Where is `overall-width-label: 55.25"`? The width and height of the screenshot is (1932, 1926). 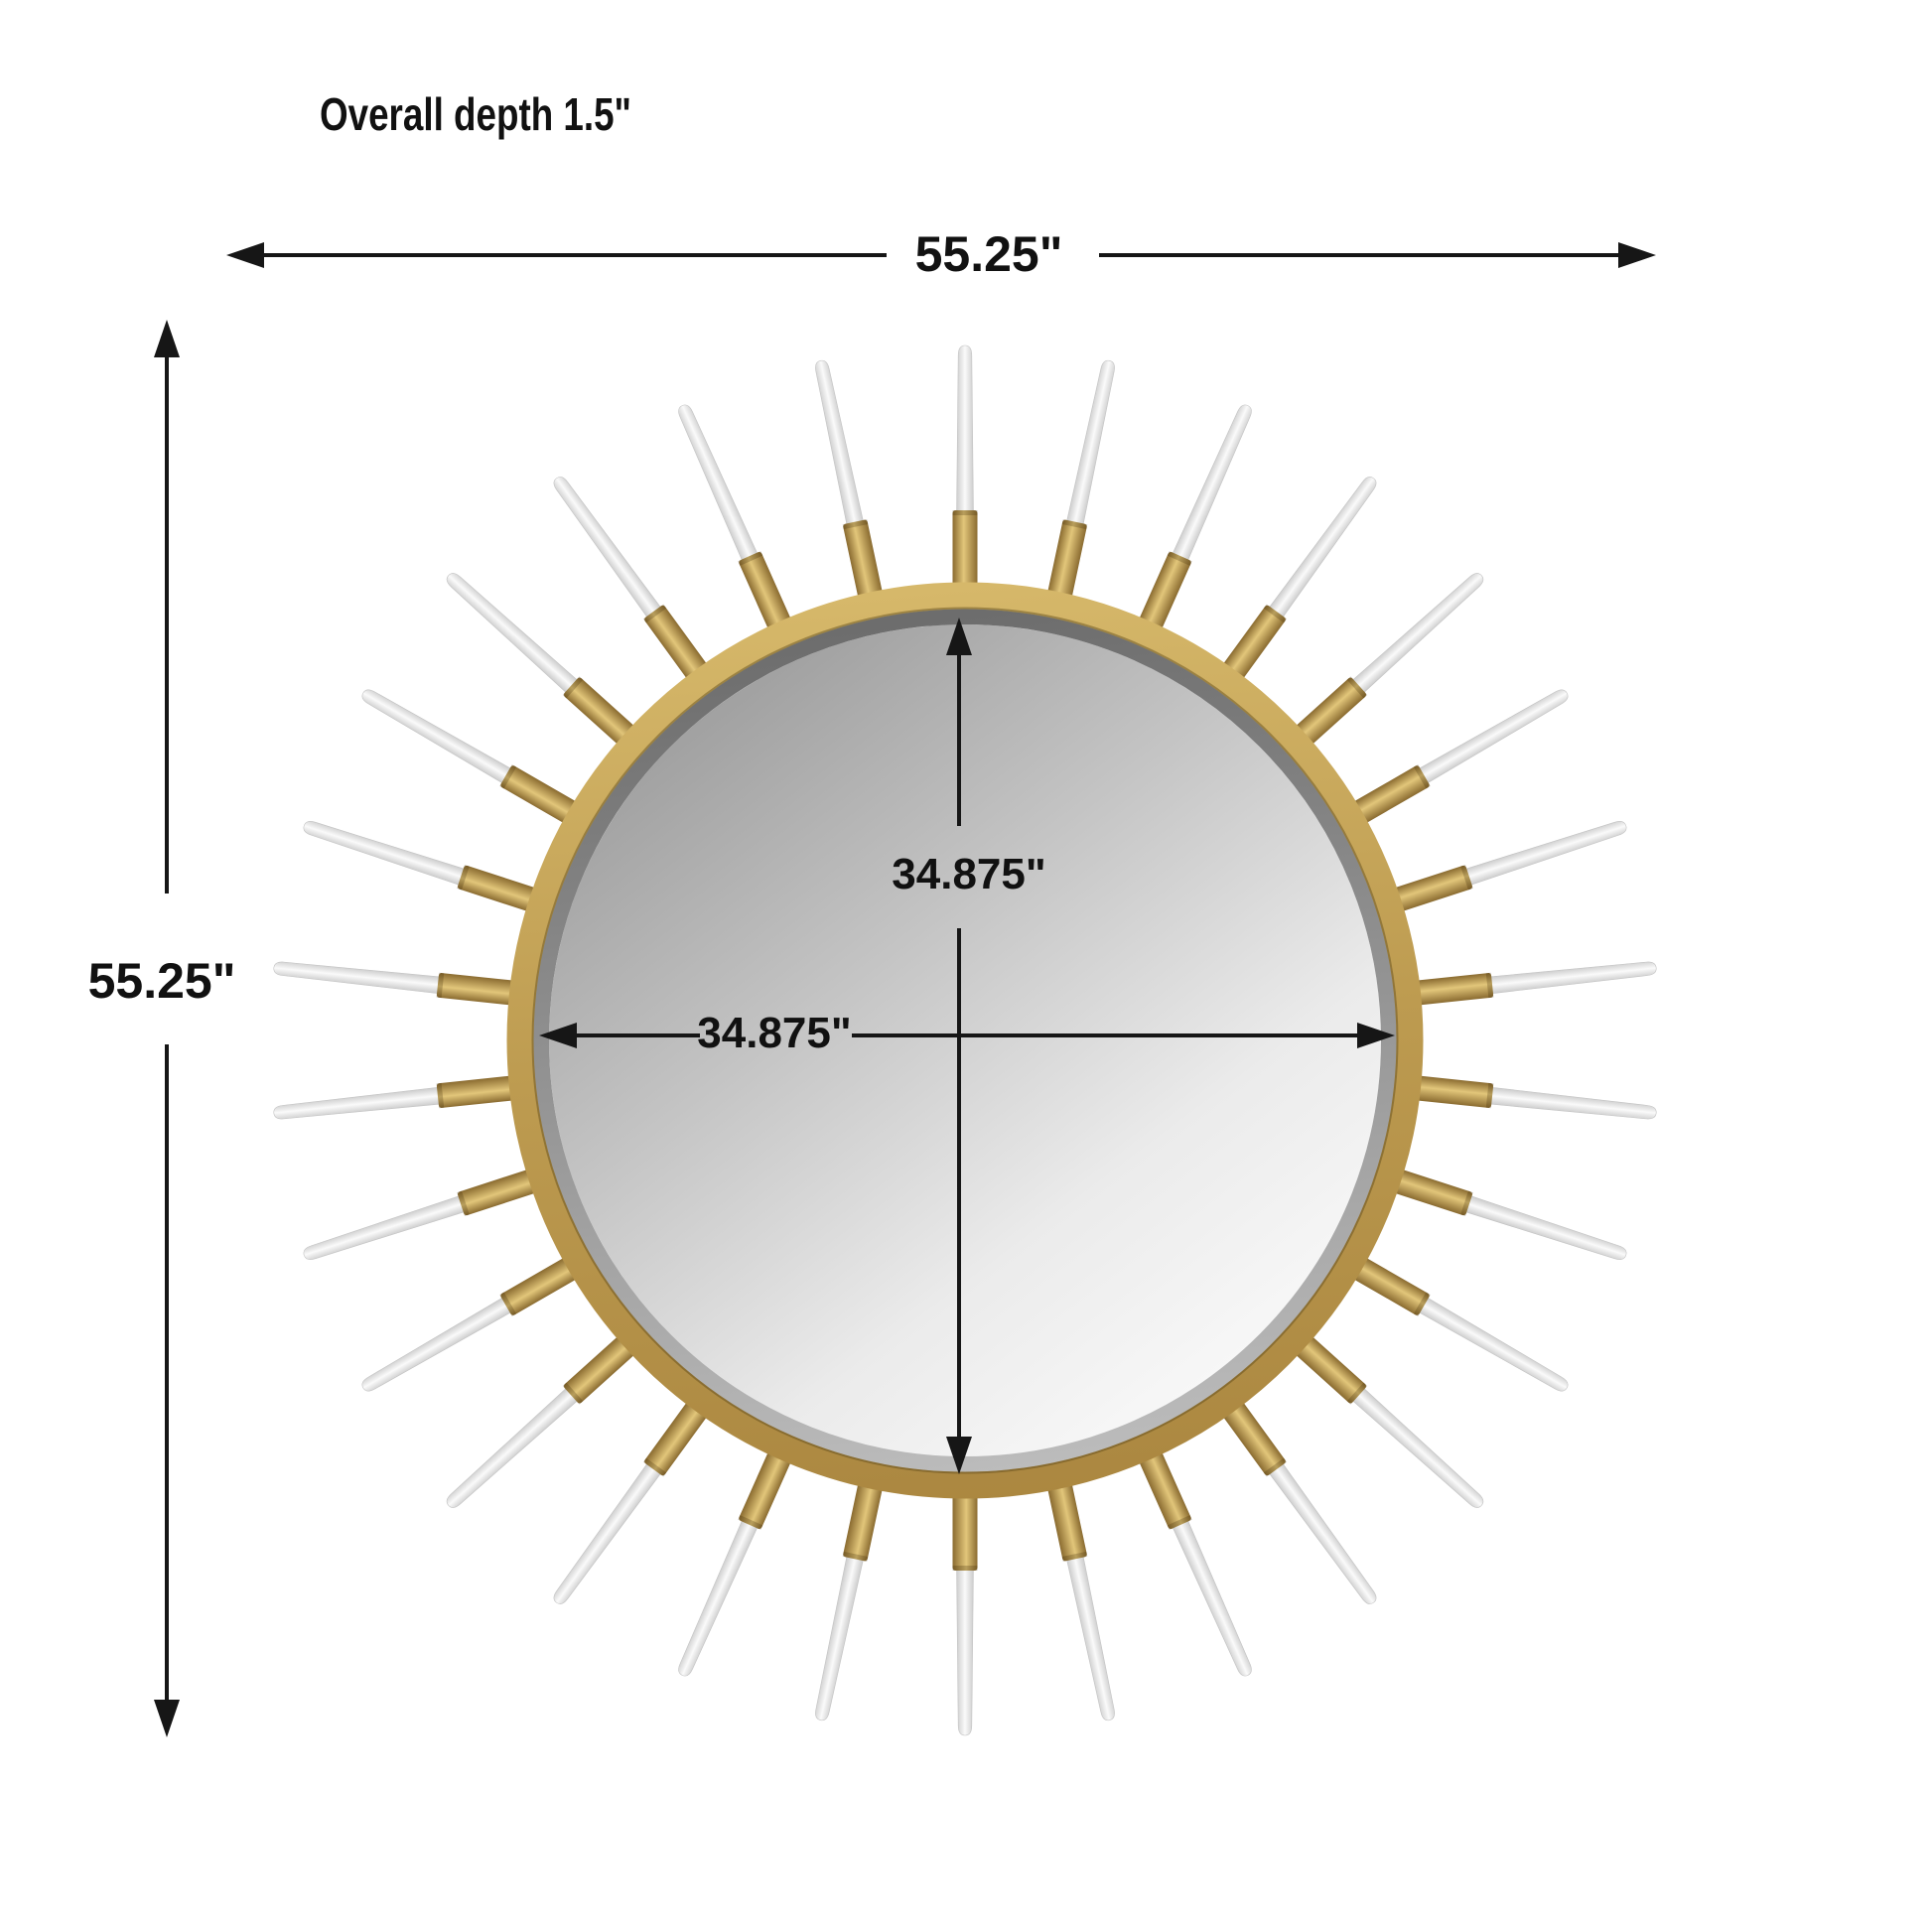 overall-width-label: 55.25" is located at coordinates (988, 254).